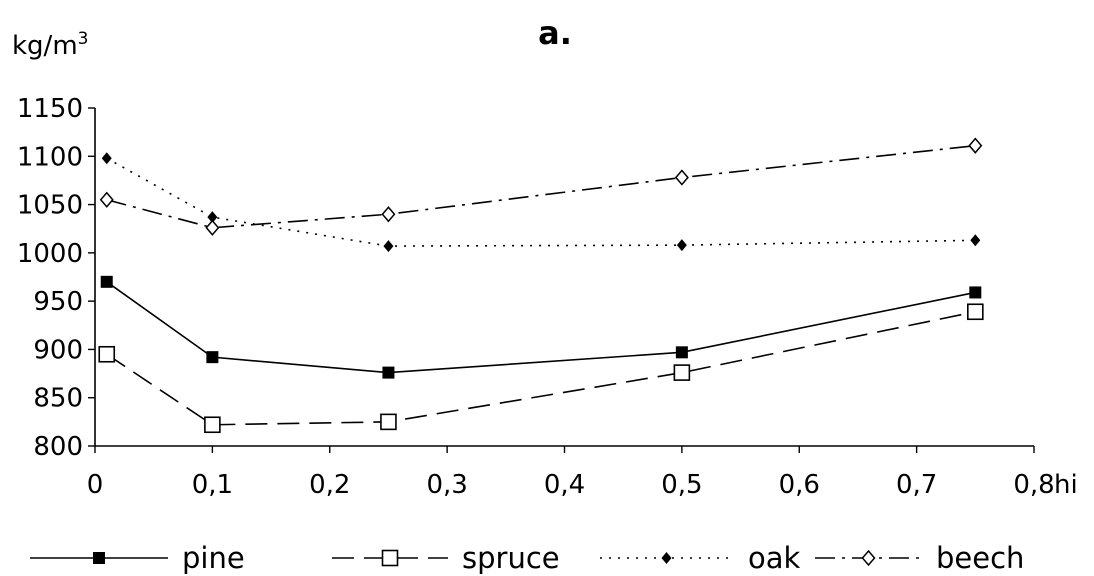  Describe the element at coordinates (799, 485) in the screenshot. I see `x-tick-label: 0,6` at that location.